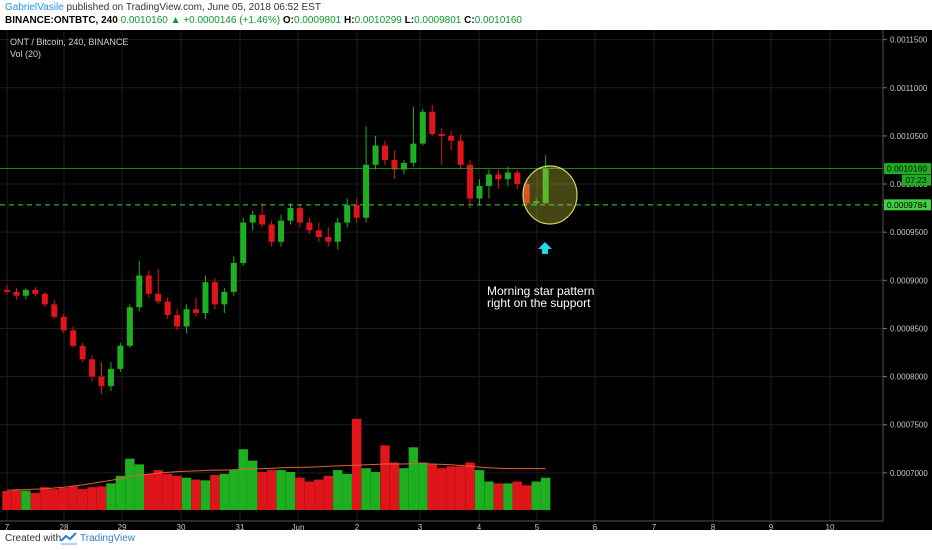 This screenshot has width=932, height=550. I want to click on volume-legend: Vol (20), so click(25, 54).